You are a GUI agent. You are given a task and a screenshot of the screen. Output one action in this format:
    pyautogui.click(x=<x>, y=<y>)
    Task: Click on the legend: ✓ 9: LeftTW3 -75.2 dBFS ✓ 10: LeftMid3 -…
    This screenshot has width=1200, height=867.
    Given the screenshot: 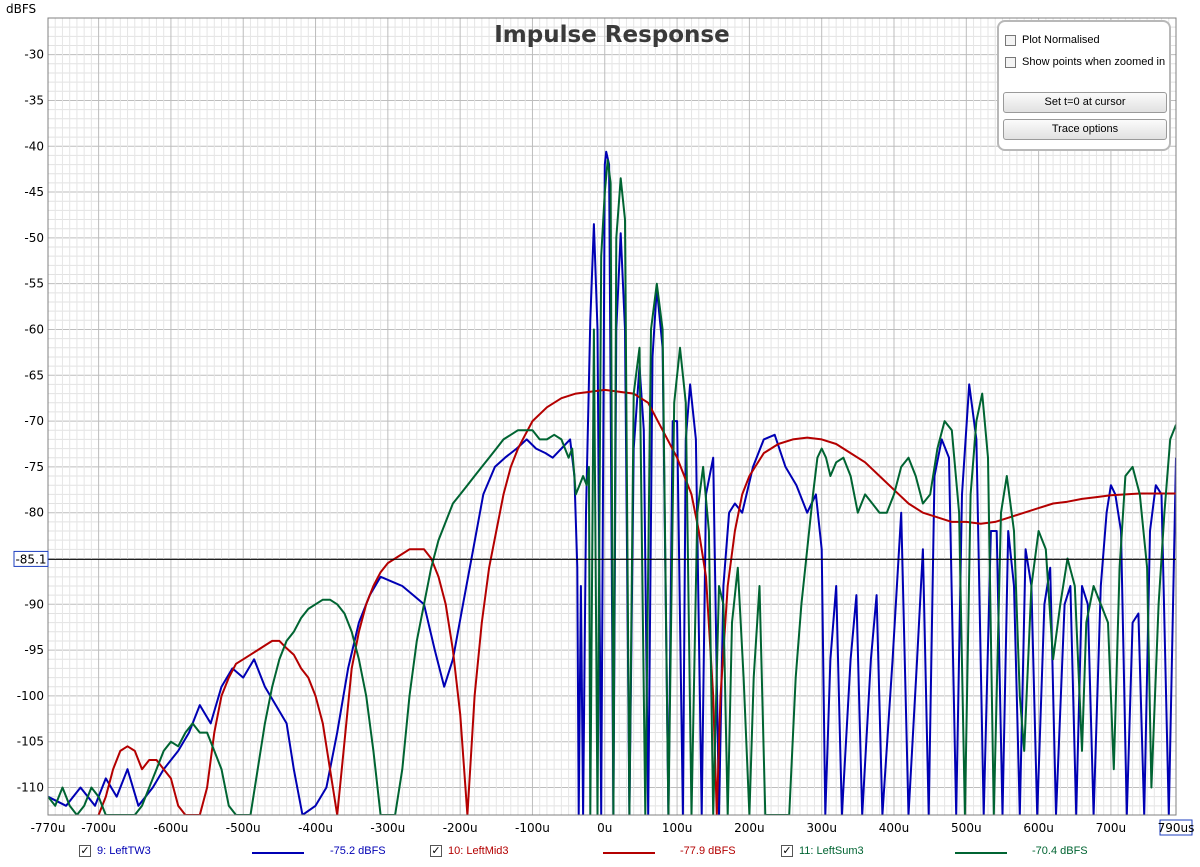 What is the action you would take?
    pyautogui.click(x=600, y=854)
    